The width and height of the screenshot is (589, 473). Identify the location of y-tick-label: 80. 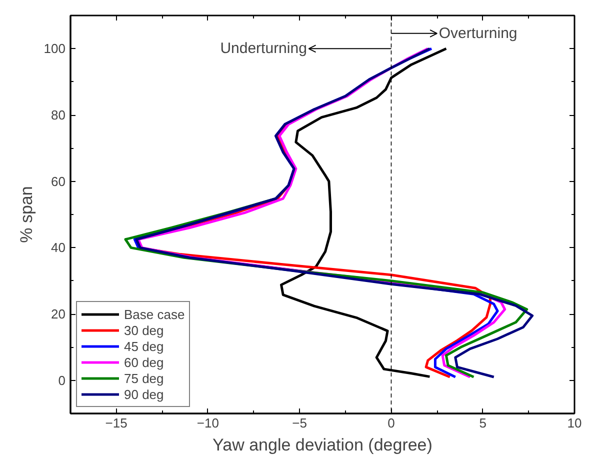
(58, 115).